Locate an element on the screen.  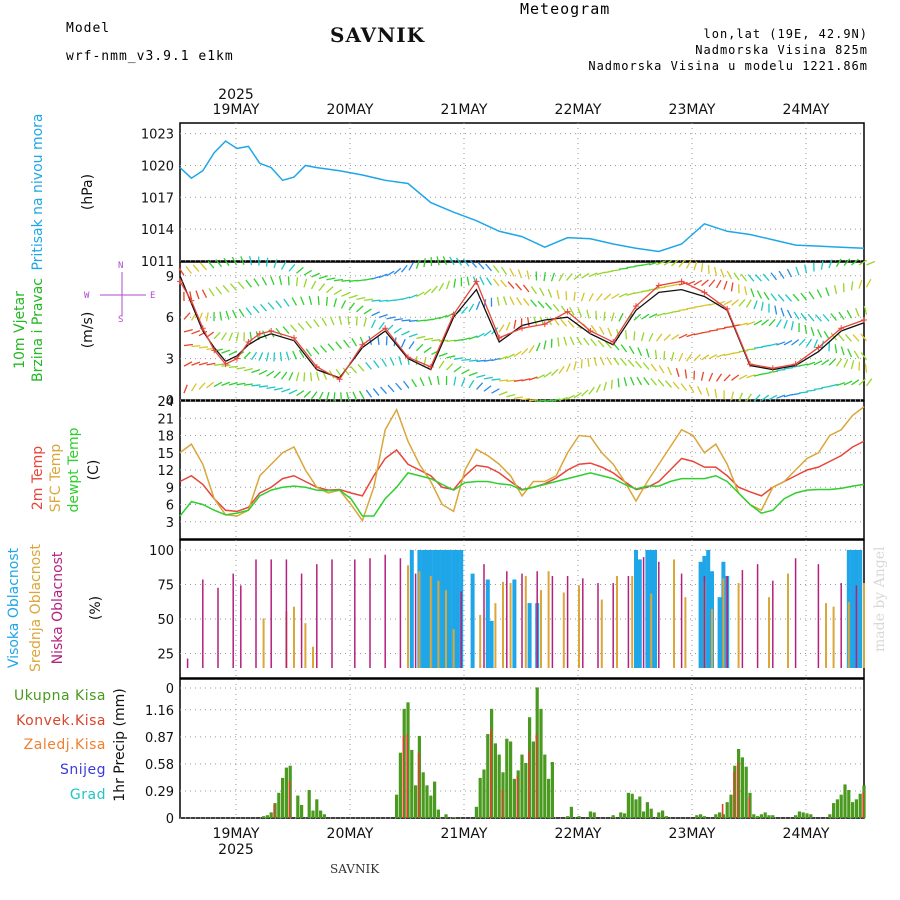
temp-tick-5: 18 is located at coordinates (165, 437).